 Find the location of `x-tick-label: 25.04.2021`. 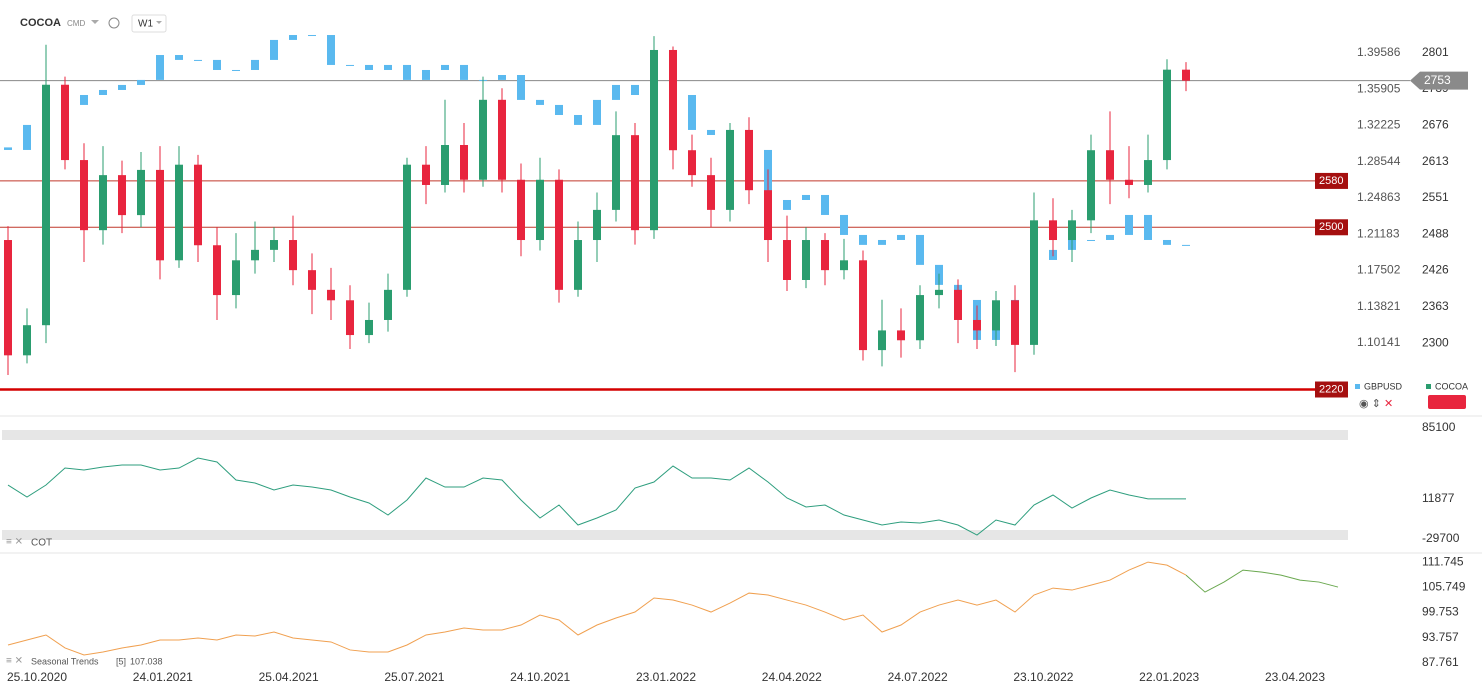

x-tick-label: 25.04.2021 is located at coordinates (289, 677).